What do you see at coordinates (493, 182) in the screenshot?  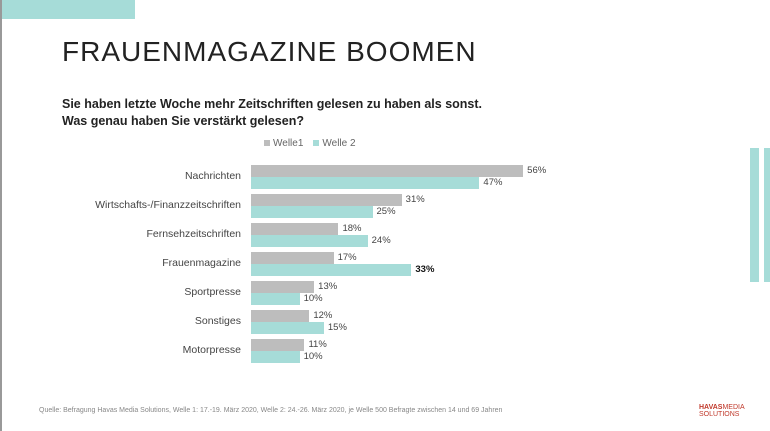 I see `data-label: 47%` at bounding box center [493, 182].